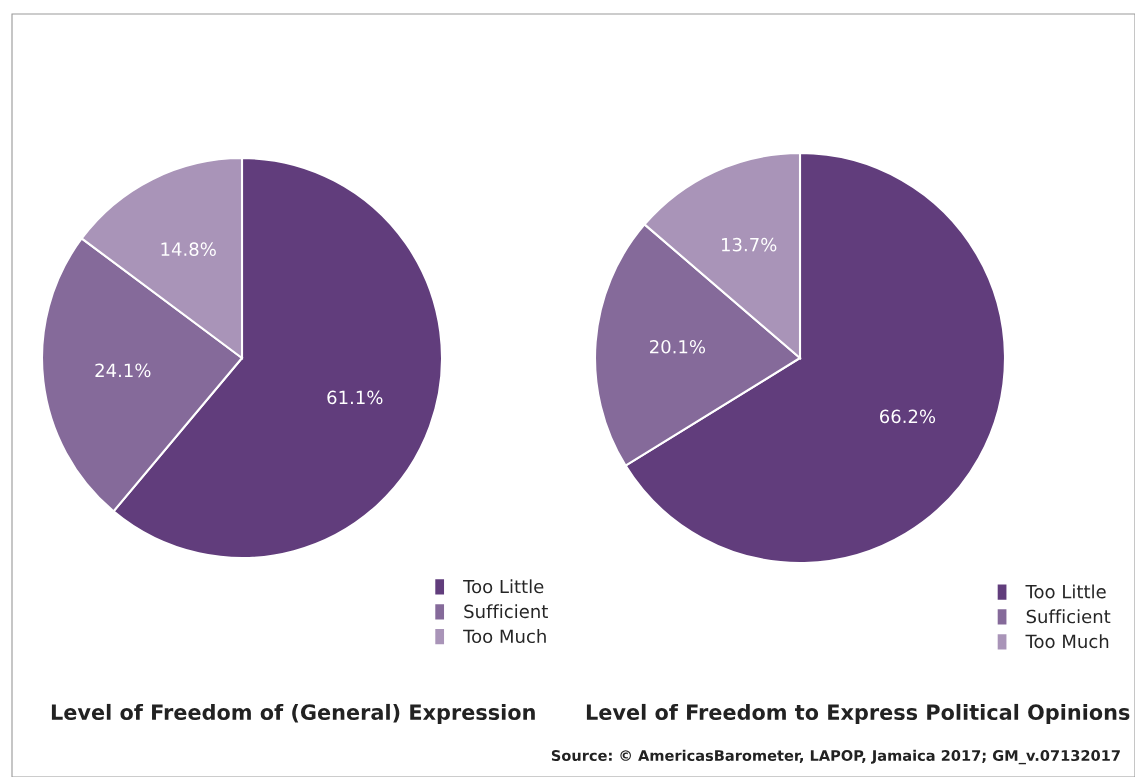 The height and width of the screenshot is (777, 1135). What do you see at coordinates (355, 397) in the screenshot?
I see `data-label: 61.1%` at bounding box center [355, 397].